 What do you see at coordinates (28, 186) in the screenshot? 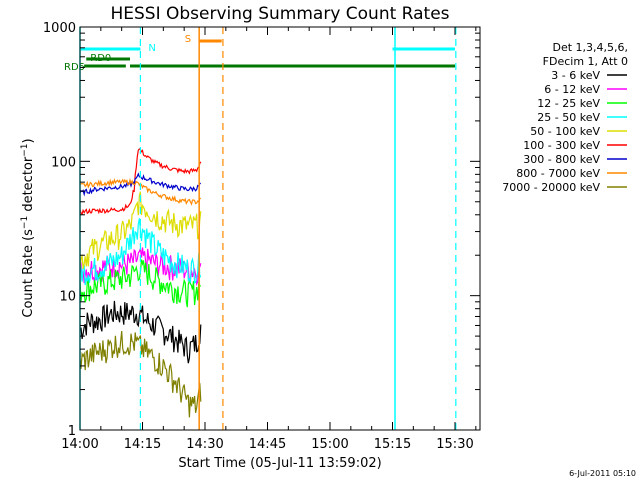
I see `y-axis-label-mid: detector` at bounding box center [28, 186].